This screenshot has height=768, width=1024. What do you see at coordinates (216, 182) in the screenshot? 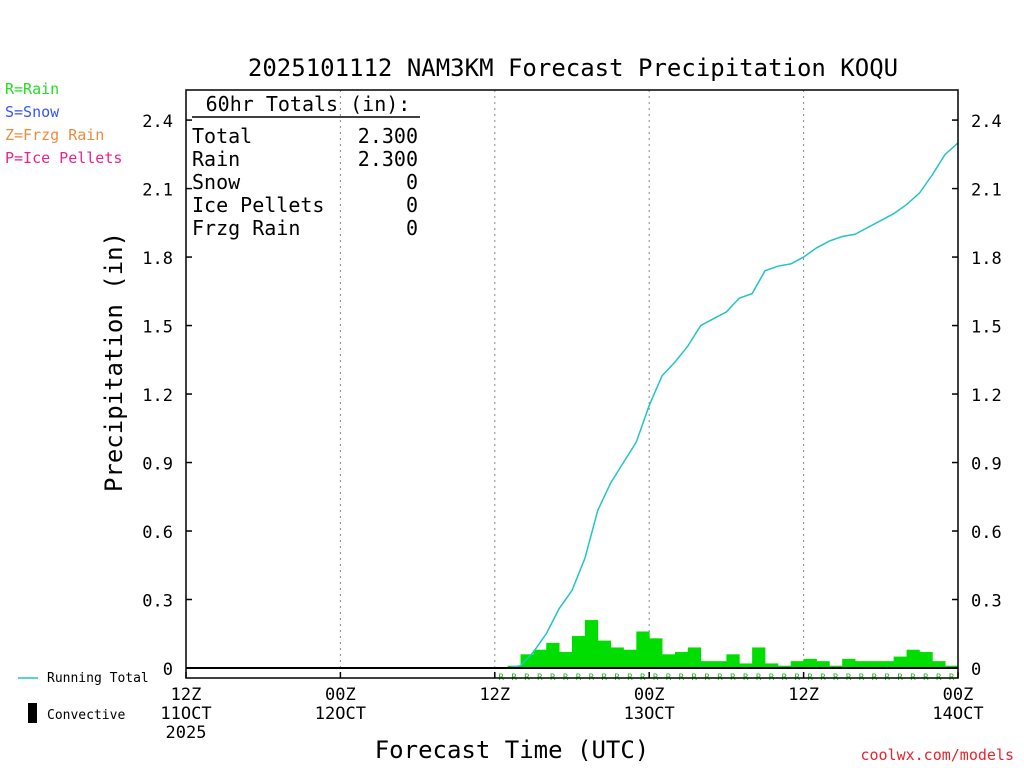
I see `totals-row-label: Snow` at bounding box center [216, 182].